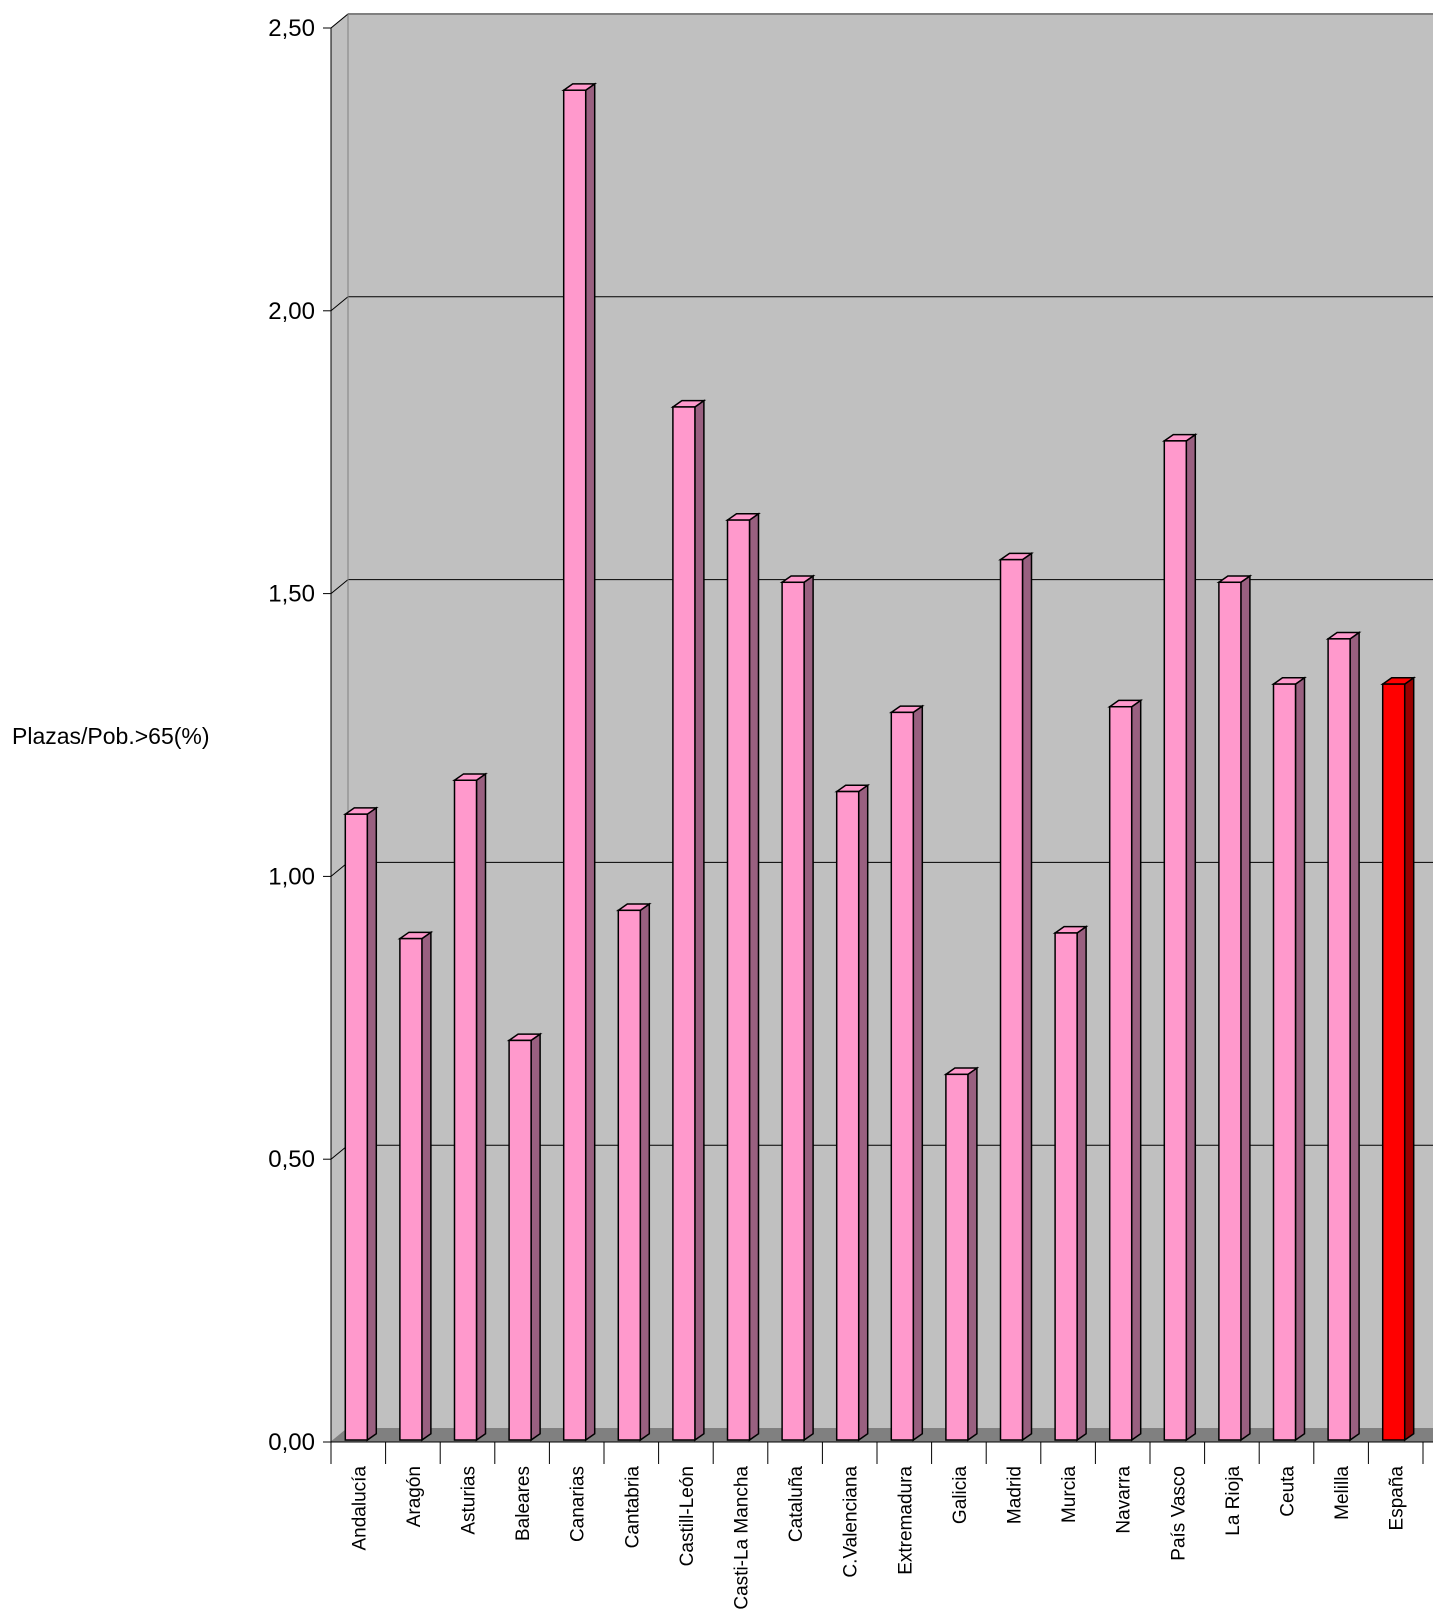 This screenshot has width=1433, height=1624. I want to click on x-tick-label: Asturias, so click(469, 1500).